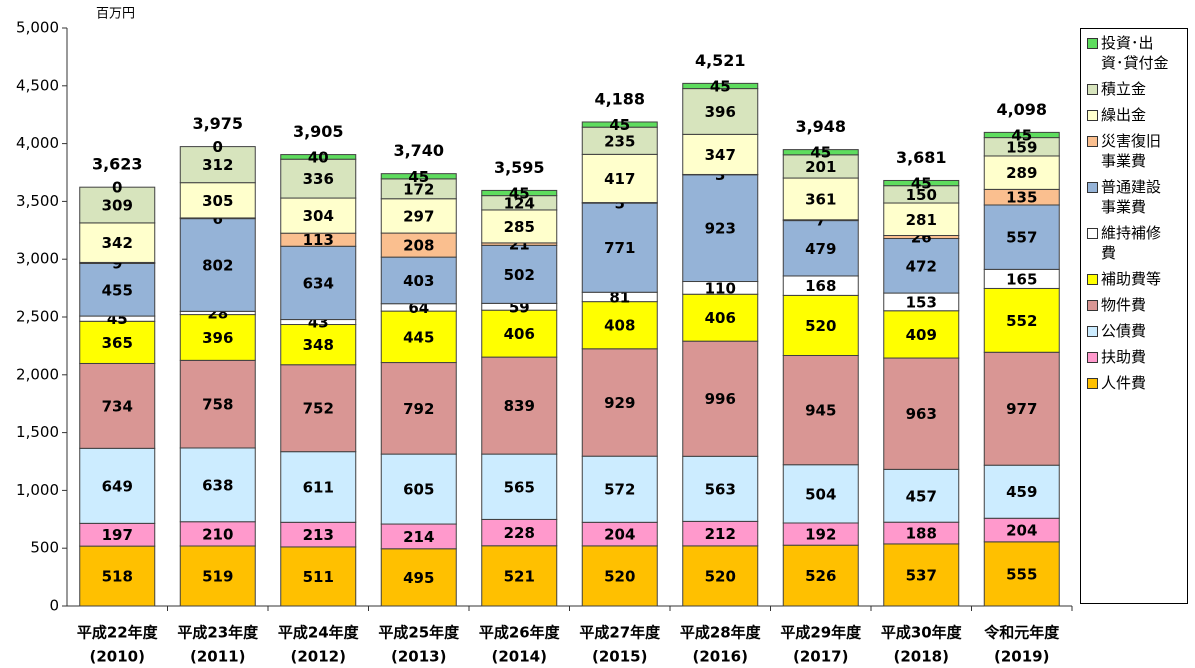 The image size is (1195, 668). What do you see at coordinates (115, 14) in the screenshot?
I see `y-unit: 百万円` at bounding box center [115, 14].